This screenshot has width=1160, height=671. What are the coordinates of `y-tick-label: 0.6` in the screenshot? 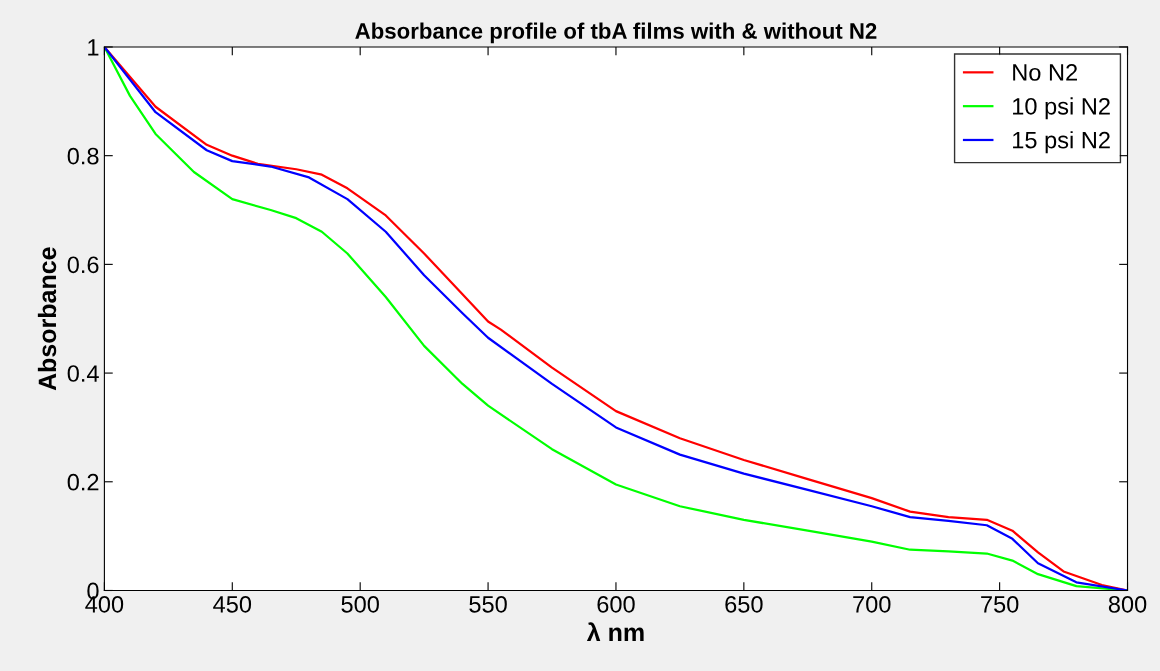 It's located at (83, 265).